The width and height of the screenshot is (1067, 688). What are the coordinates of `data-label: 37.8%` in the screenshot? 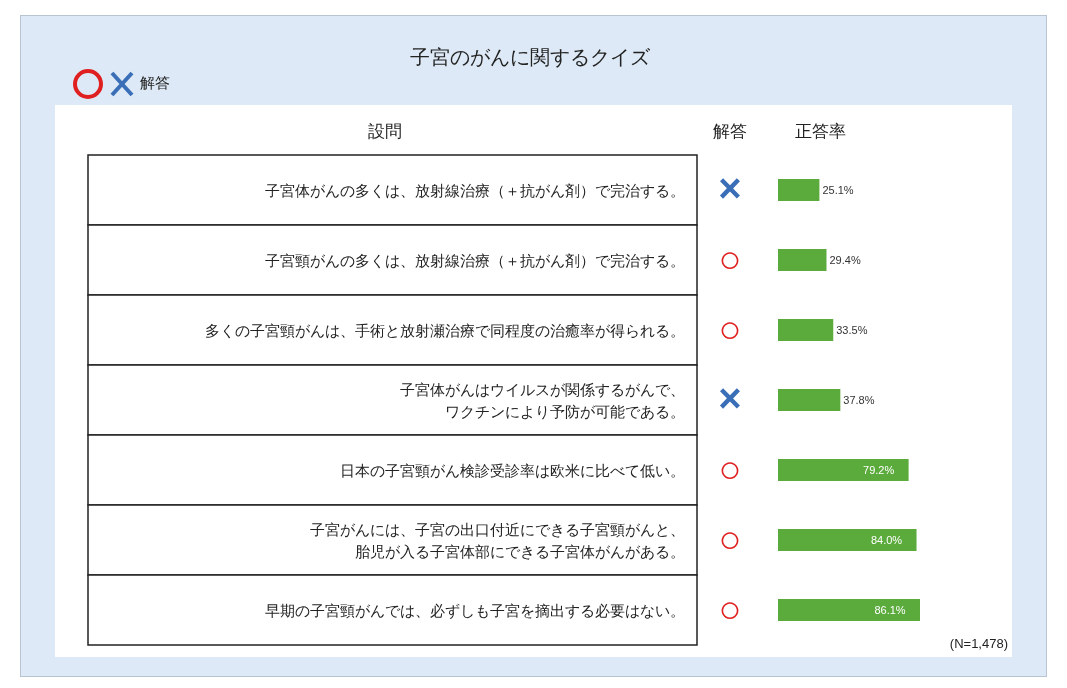 It's located at (859, 400).